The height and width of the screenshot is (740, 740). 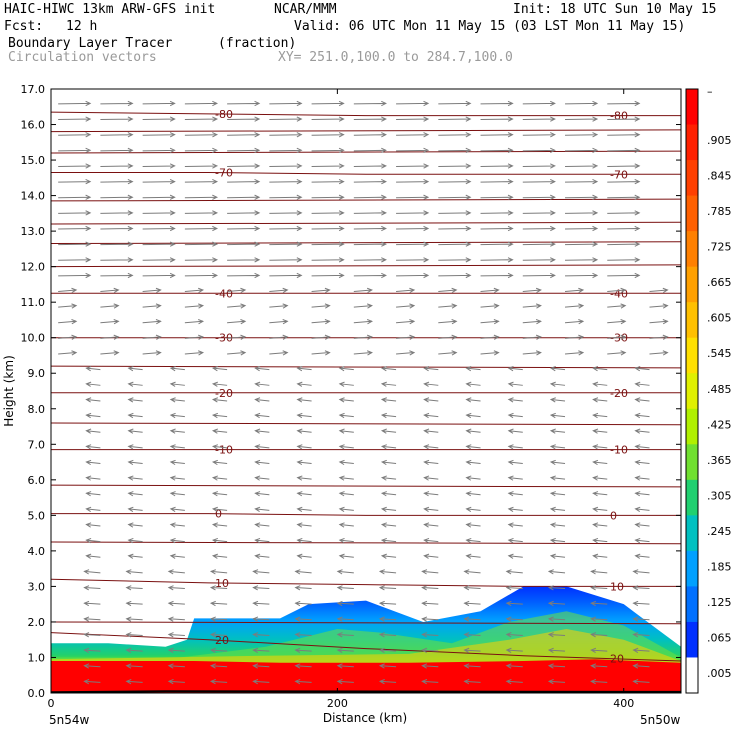 I want to click on y-tick-label: 10.0, so click(x=33, y=338).